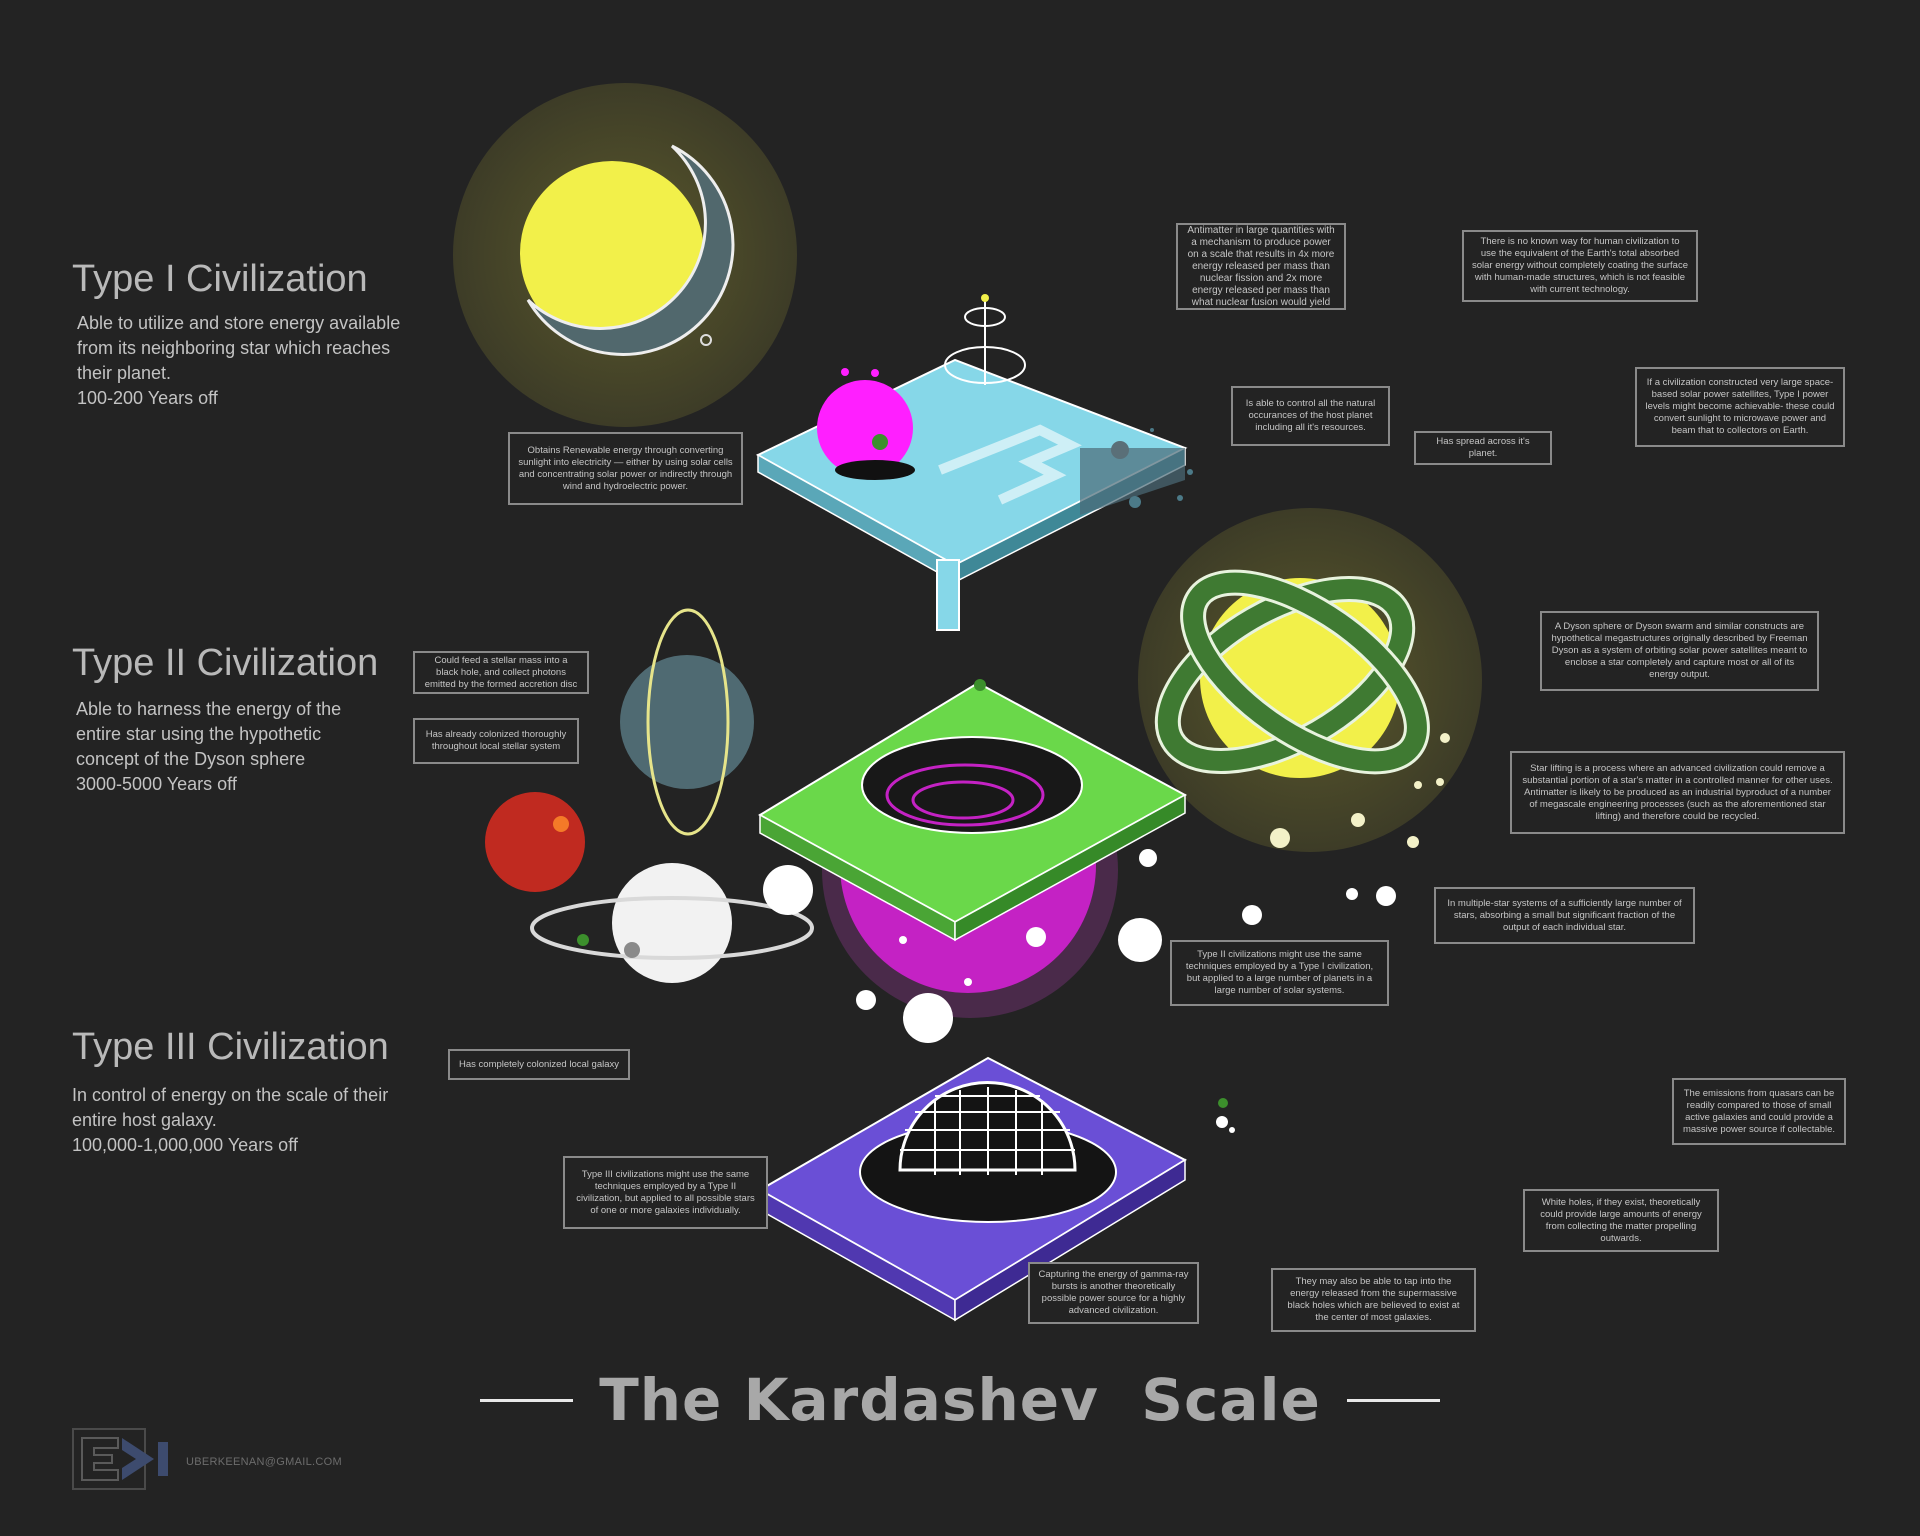  Describe the element at coordinates (1010, 464) in the screenshot. I see `type1-road` at that location.